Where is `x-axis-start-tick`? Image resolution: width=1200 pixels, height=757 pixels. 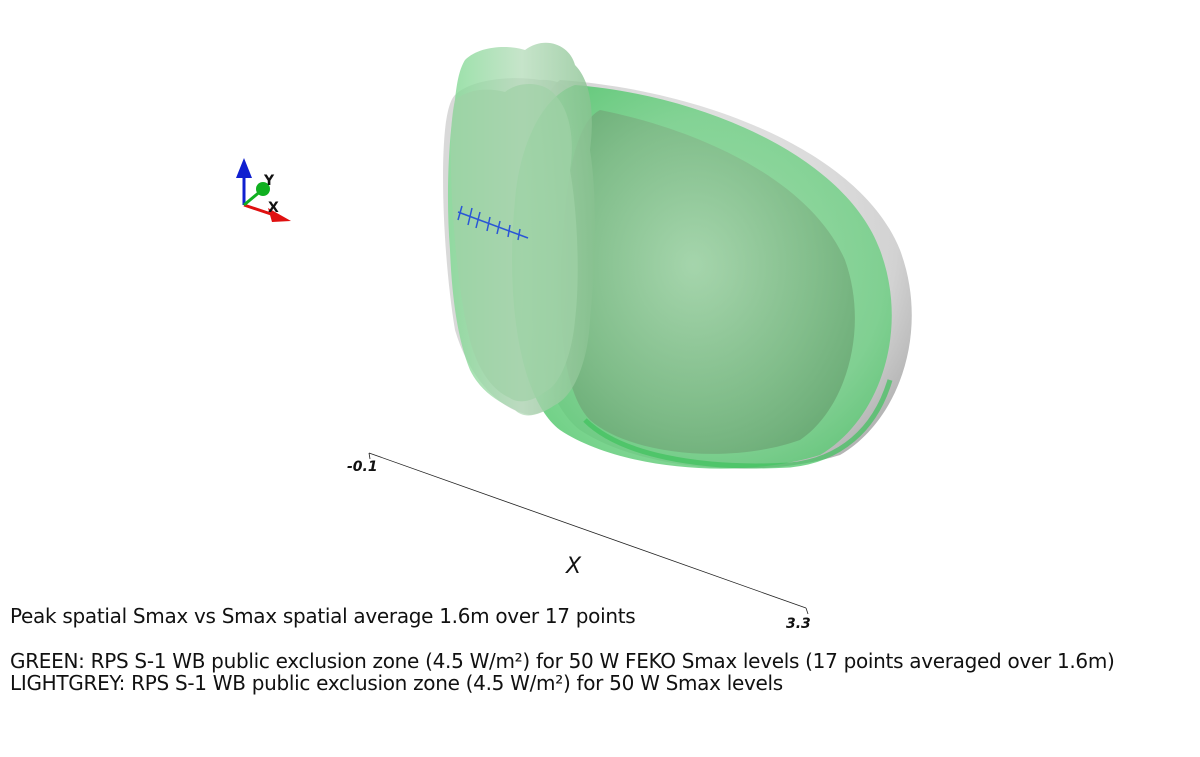
x-axis-start-tick is located at coordinates (369, 456).